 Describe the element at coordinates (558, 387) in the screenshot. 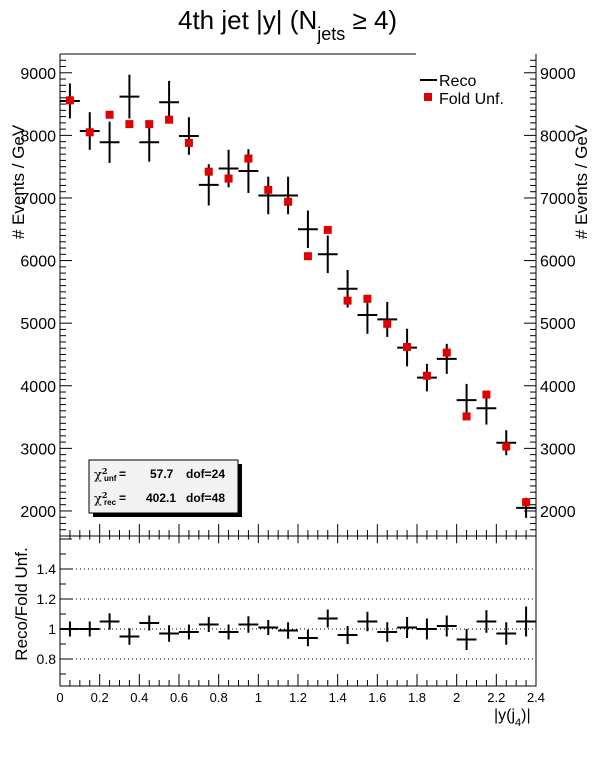

I see `upper-right-tick-label: 4000` at that location.